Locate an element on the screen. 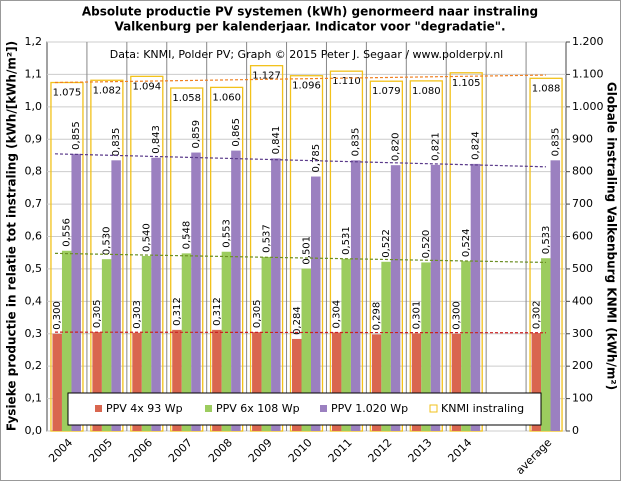  y2-tick-label: 700 is located at coordinates (582, 203).